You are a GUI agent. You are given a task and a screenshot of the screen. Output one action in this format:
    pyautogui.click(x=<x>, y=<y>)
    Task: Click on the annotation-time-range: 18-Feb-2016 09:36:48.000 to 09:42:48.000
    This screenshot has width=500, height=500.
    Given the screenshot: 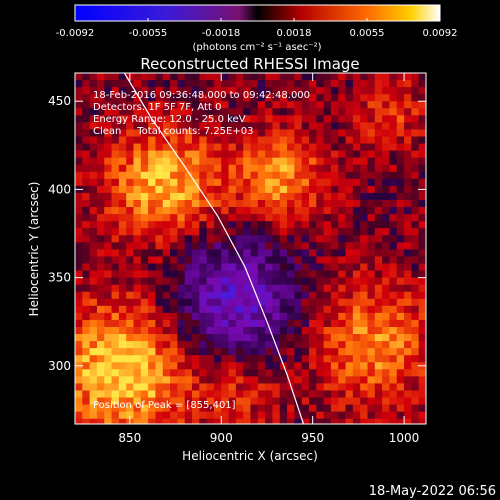 What is the action you would take?
    pyautogui.click(x=201, y=95)
    